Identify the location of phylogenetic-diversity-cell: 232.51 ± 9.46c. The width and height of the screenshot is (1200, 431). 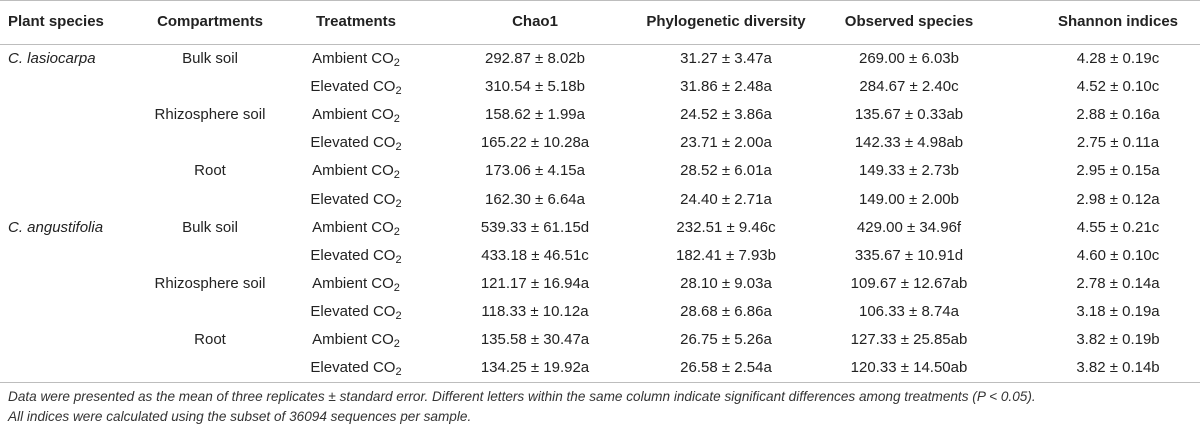
(726, 227).